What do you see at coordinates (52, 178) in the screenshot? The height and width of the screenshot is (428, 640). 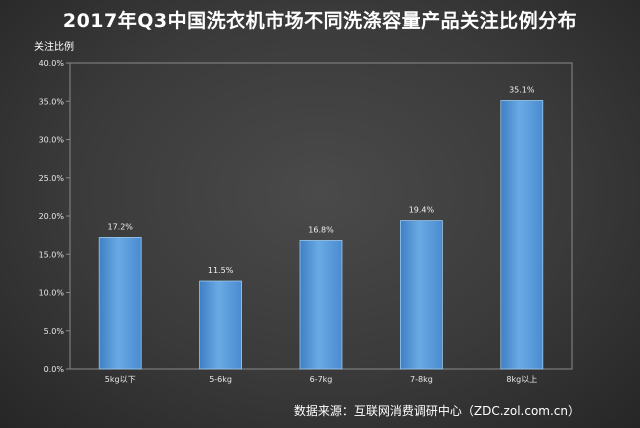 I see `y-tick-label: 25.0%` at bounding box center [52, 178].